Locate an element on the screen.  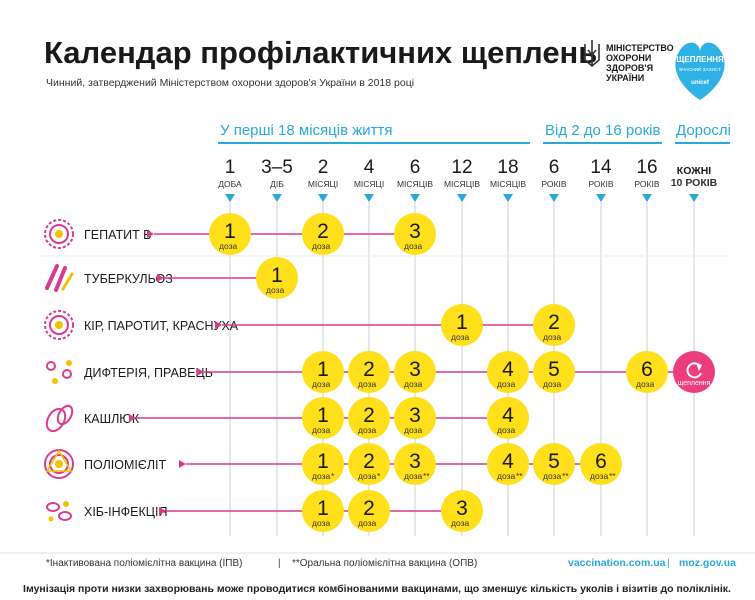
age-number: 14 is located at coordinates (601, 167).